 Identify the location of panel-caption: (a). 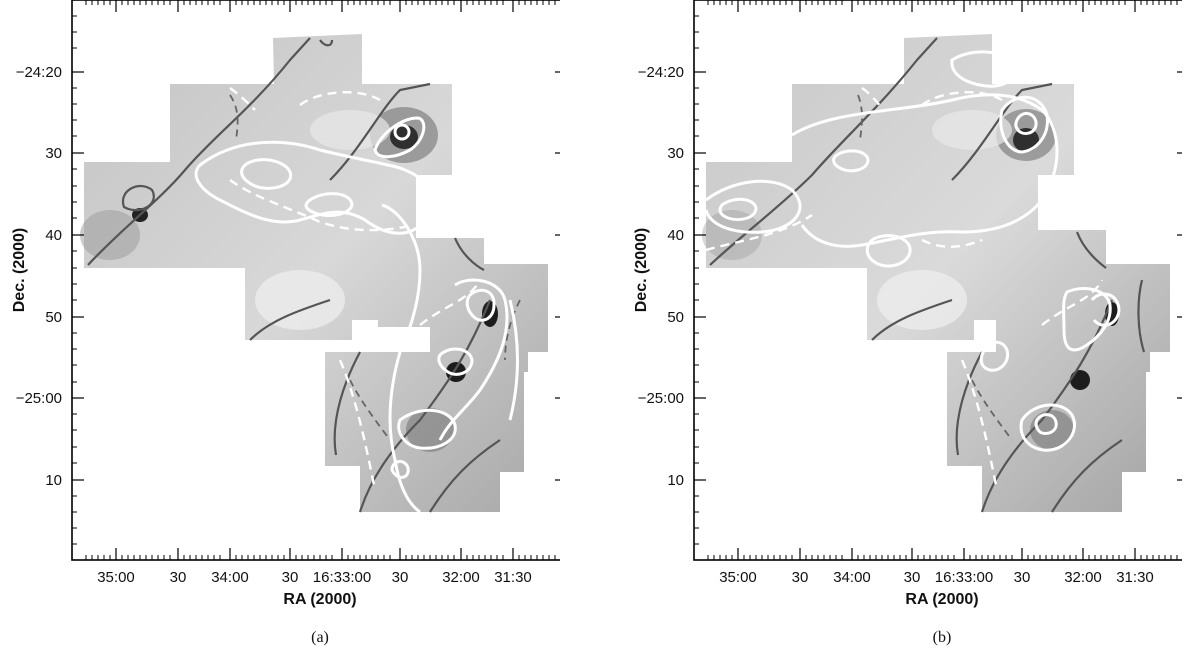
(320, 637).